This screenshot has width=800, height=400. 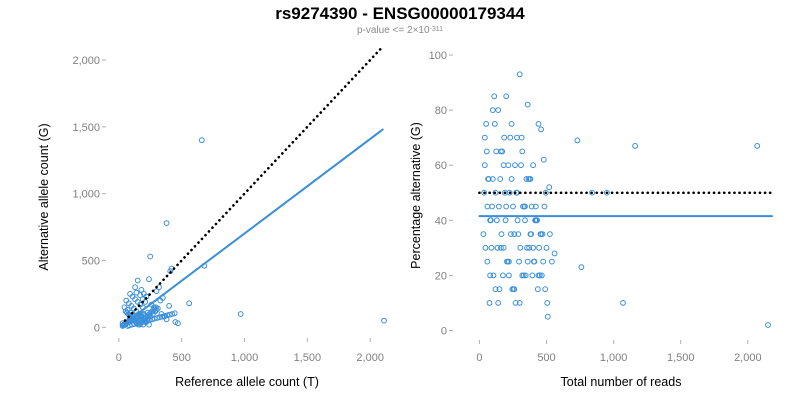 I want to click on chart-title: rs9274390 - ENSG00000179344, so click(x=400, y=13).